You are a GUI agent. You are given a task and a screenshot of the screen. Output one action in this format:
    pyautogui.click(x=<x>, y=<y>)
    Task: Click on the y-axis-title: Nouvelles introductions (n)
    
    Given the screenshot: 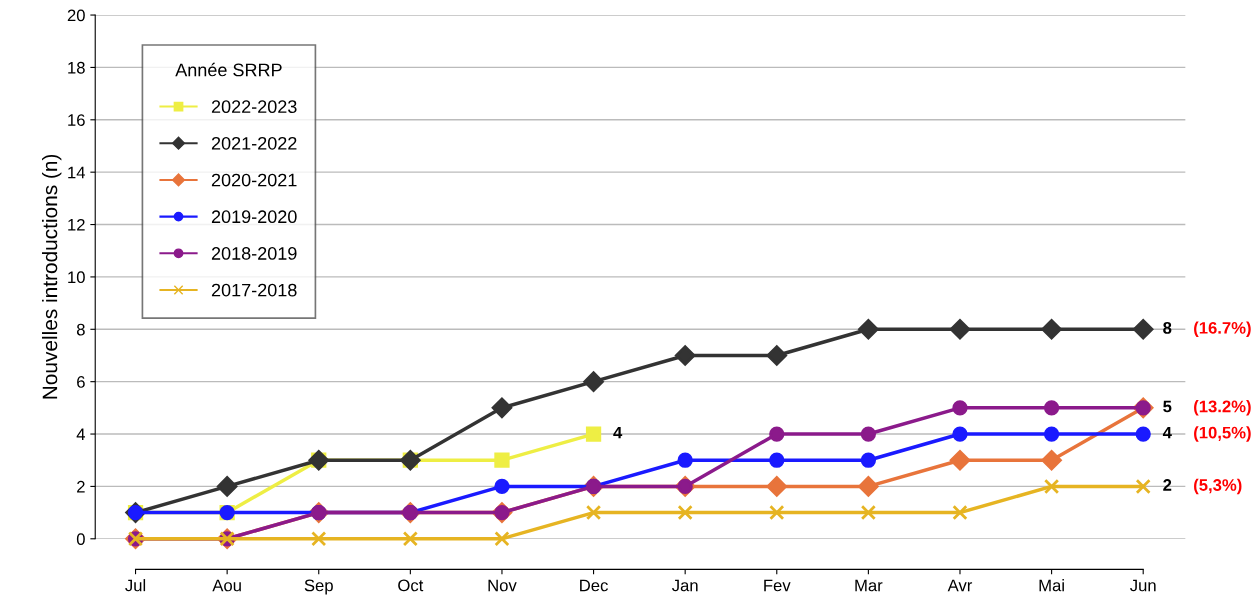 What is the action you would take?
    pyautogui.click(x=51, y=276)
    